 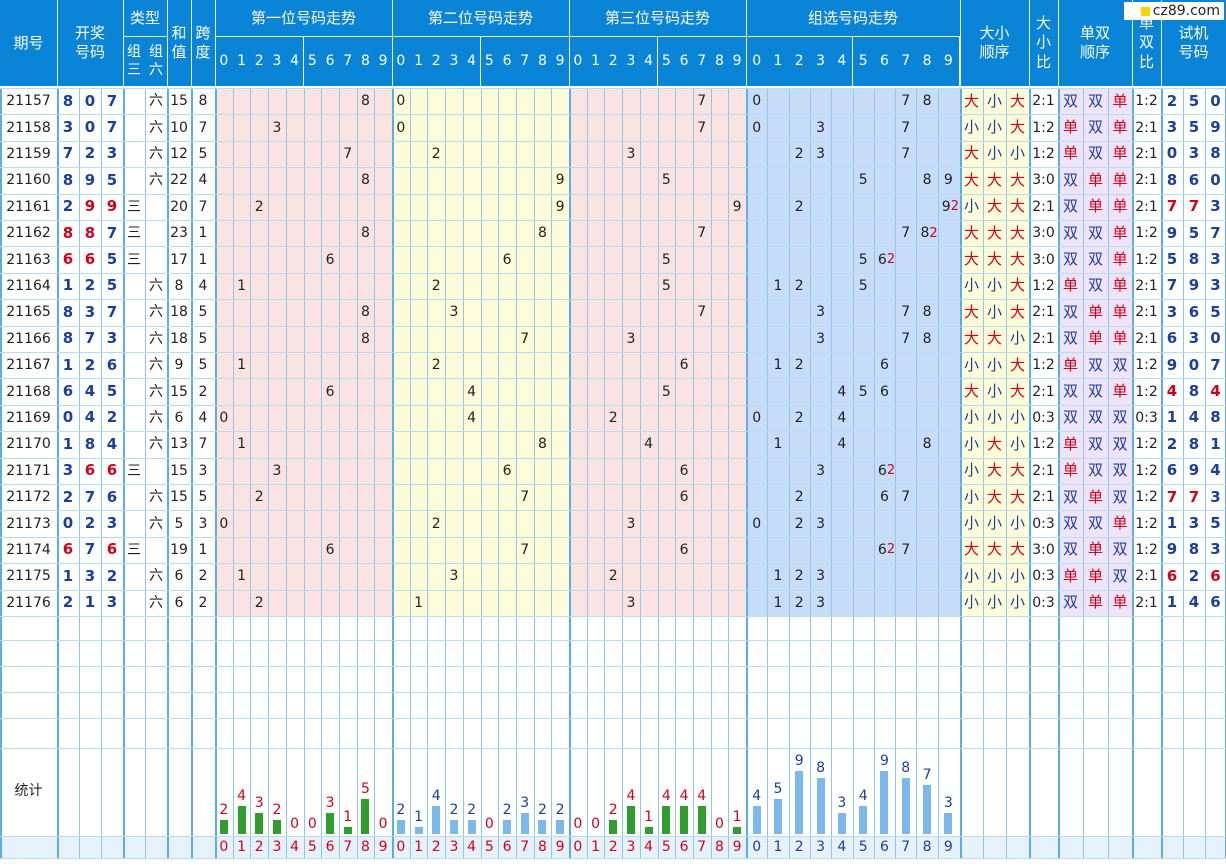 What do you see at coordinates (863, 285) in the screenshot?
I see `group-hit: 5` at bounding box center [863, 285].